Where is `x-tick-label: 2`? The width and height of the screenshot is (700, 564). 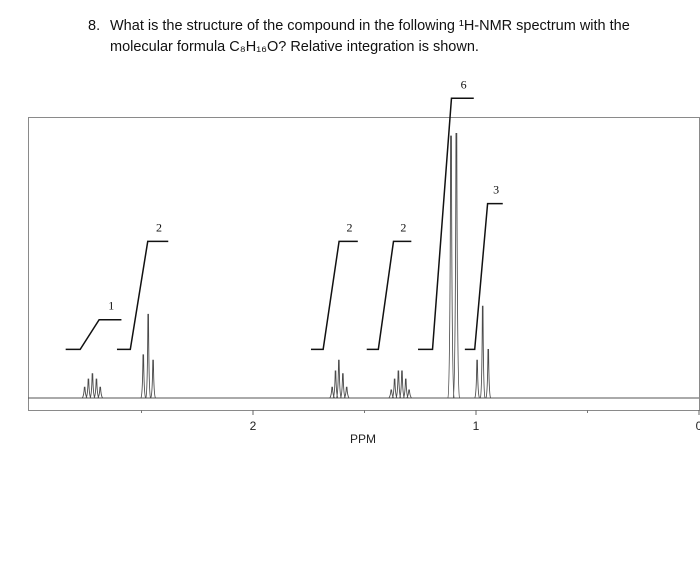
x-tick-label: 2 is located at coordinates (253, 426).